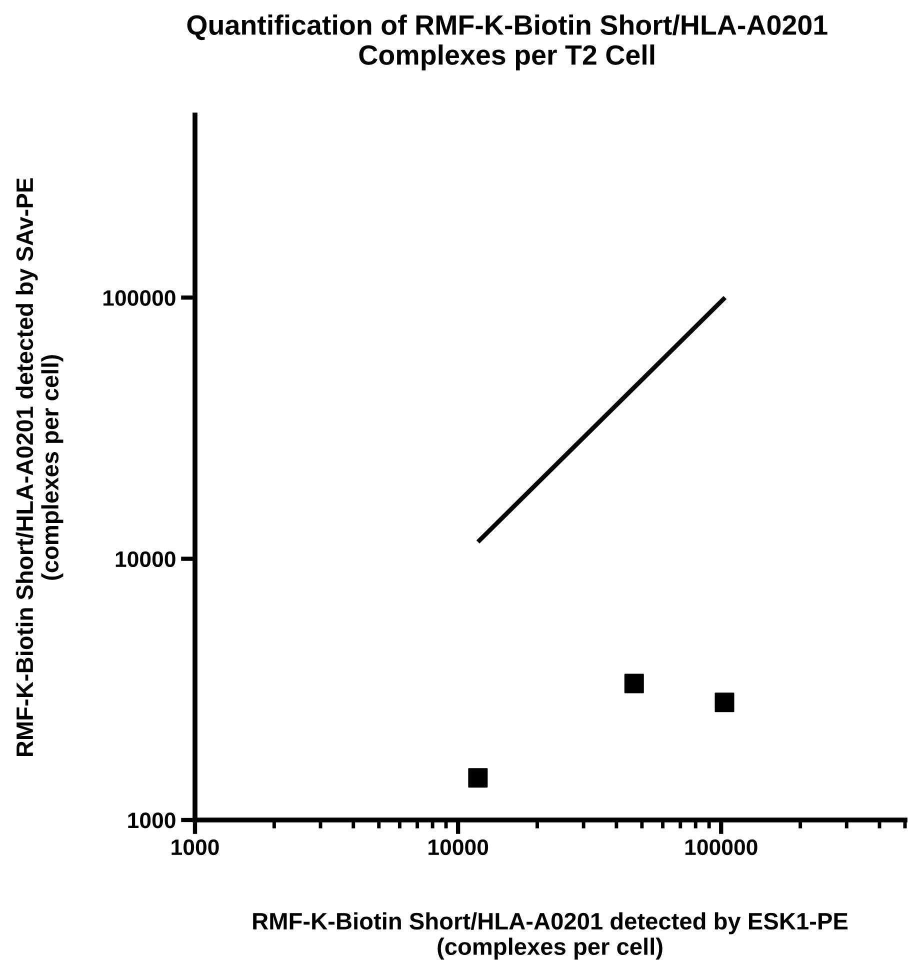 The width and height of the screenshot is (922, 969). What do you see at coordinates (507, 42) in the screenshot?
I see `chart-title: Quantification of RMF-K-Biotin Short/HLA-A0201 Complexes per T2 Cell` at bounding box center [507, 42].